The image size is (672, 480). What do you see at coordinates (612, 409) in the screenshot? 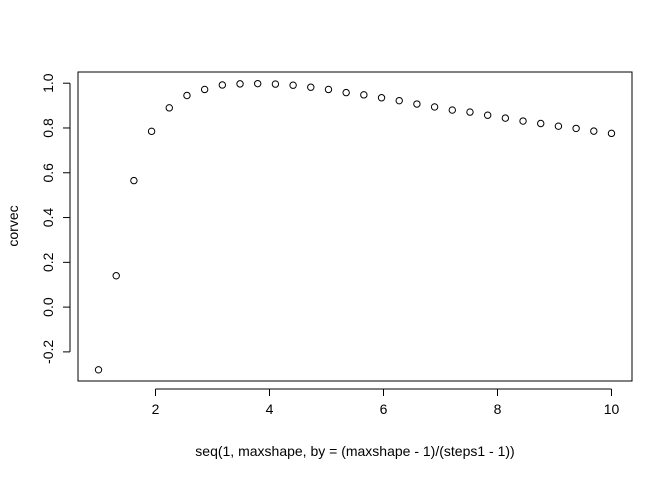
I see `x-tick-label: 10` at bounding box center [612, 409].